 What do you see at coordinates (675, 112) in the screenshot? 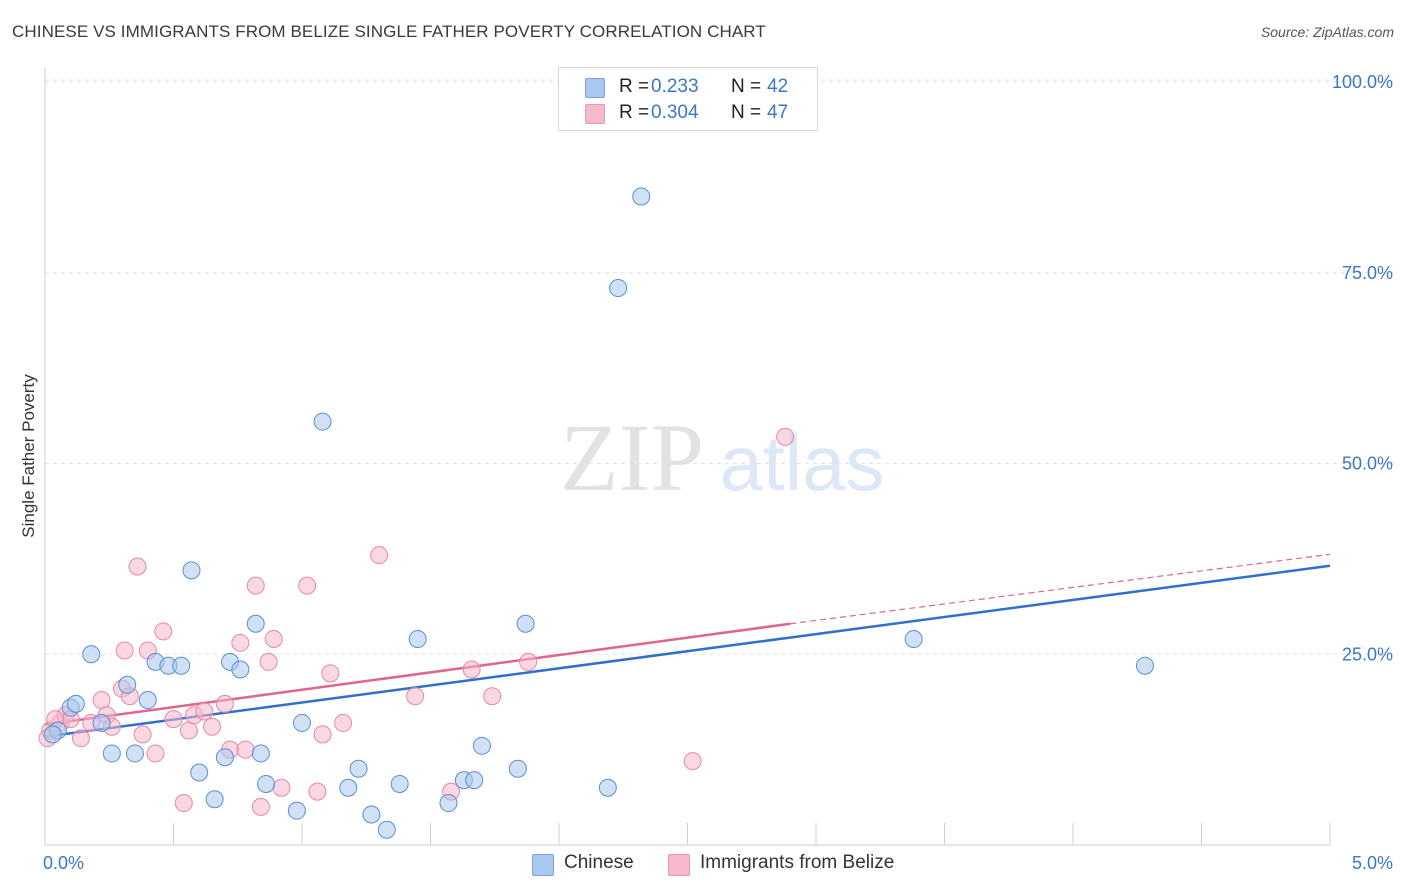
I see `legend-r-value: 0.304` at bounding box center [675, 112].